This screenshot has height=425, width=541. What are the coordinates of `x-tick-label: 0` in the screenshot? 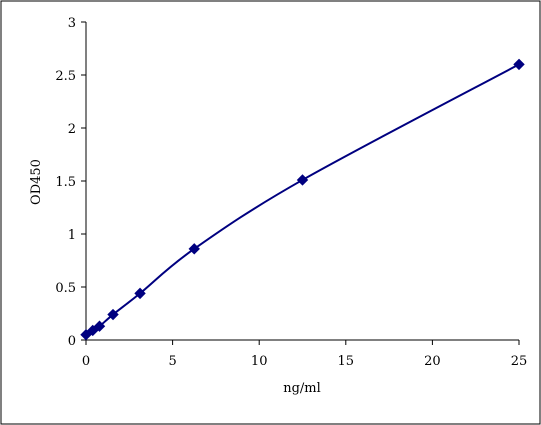 It's located at (86, 361).